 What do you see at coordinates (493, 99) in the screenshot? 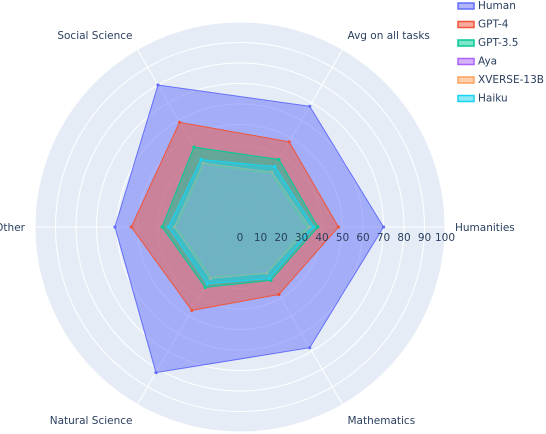
I see `legend-label: Haiku` at bounding box center [493, 99].